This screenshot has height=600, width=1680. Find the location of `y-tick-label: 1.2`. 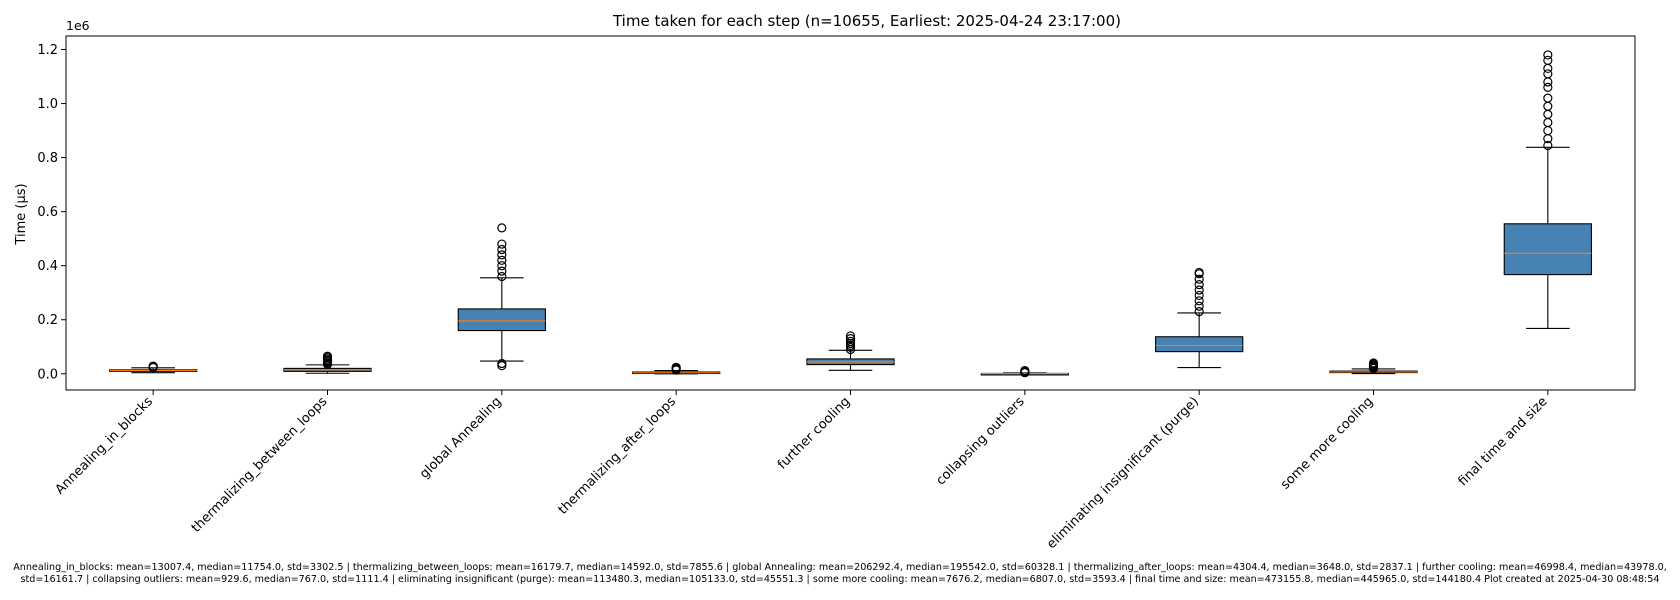

y-tick-label: 1.2 is located at coordinates (47, 50).